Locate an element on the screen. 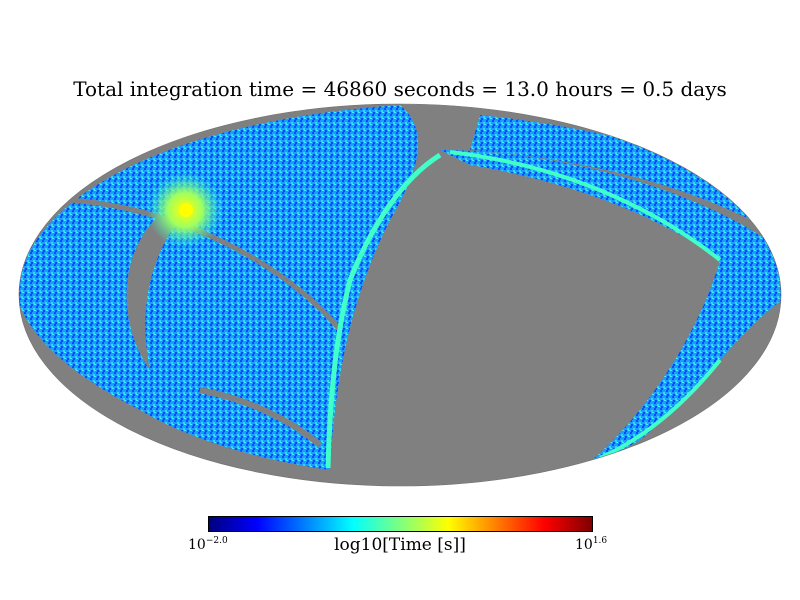 This screenshot has height=600, width=800. coverage-rim-right is located at coordinates (585, 206).